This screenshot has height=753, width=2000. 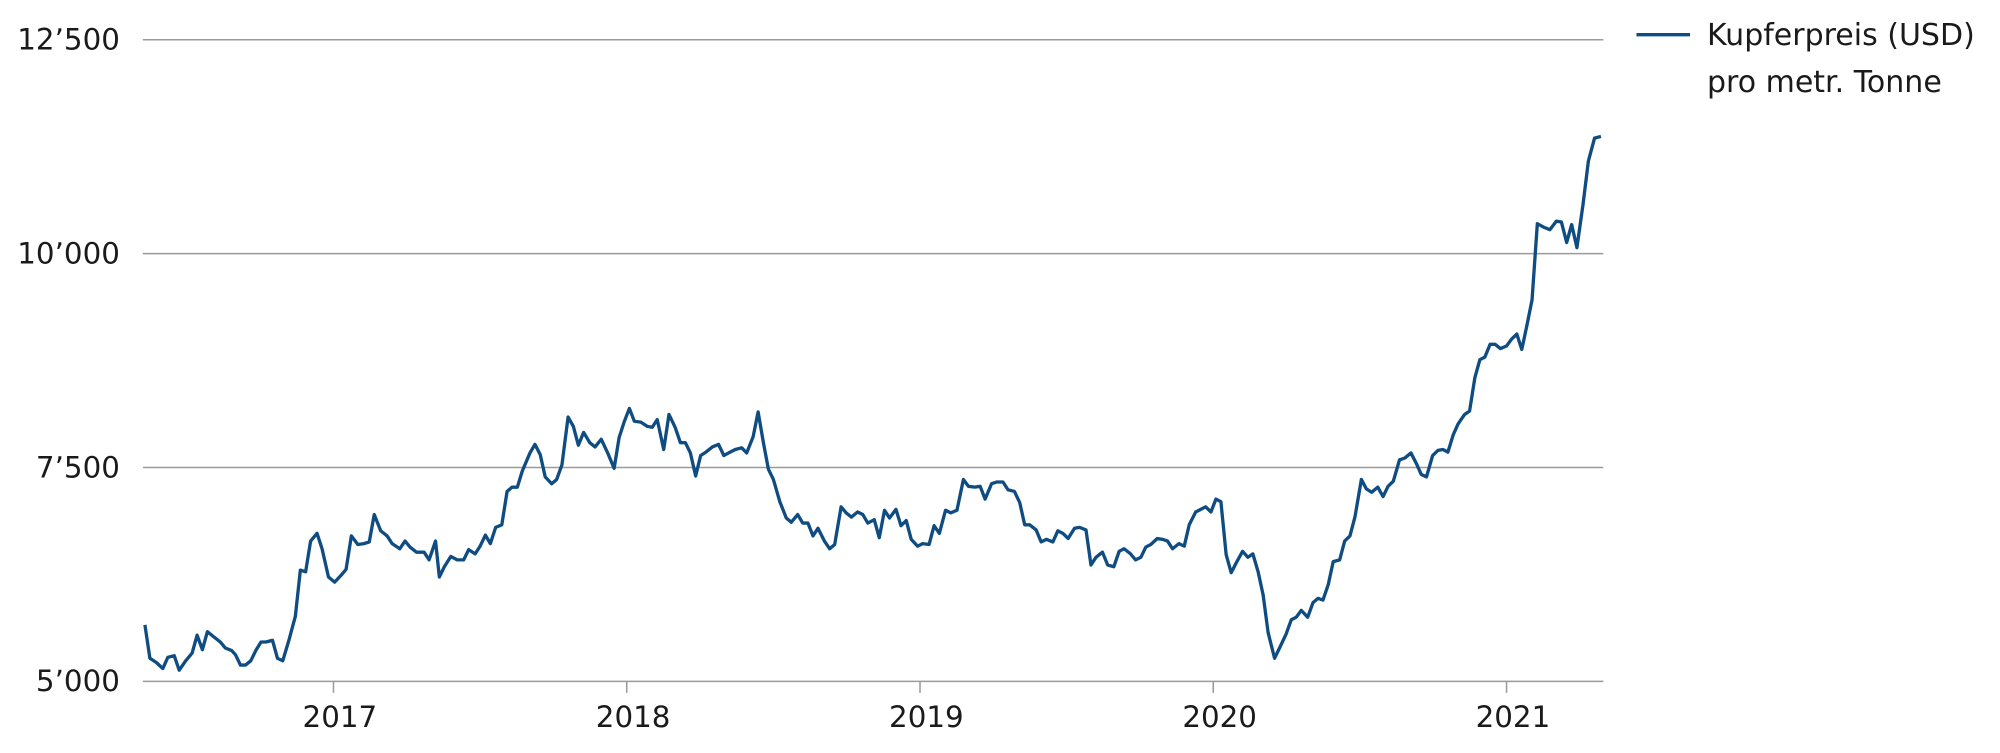 What do you see at coordinates (926, 717) in the screenshot?
I see `x-tick-label: 2019` at bounding box center [926, 717].